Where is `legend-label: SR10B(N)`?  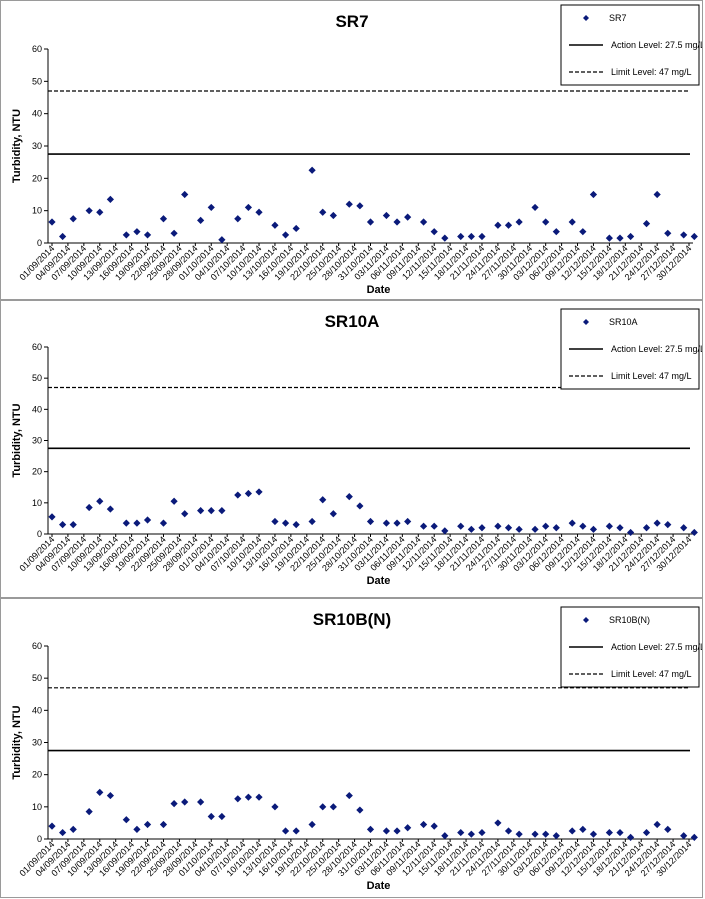 legend-label: SR10B(N) is located at coordinates (629, 620).